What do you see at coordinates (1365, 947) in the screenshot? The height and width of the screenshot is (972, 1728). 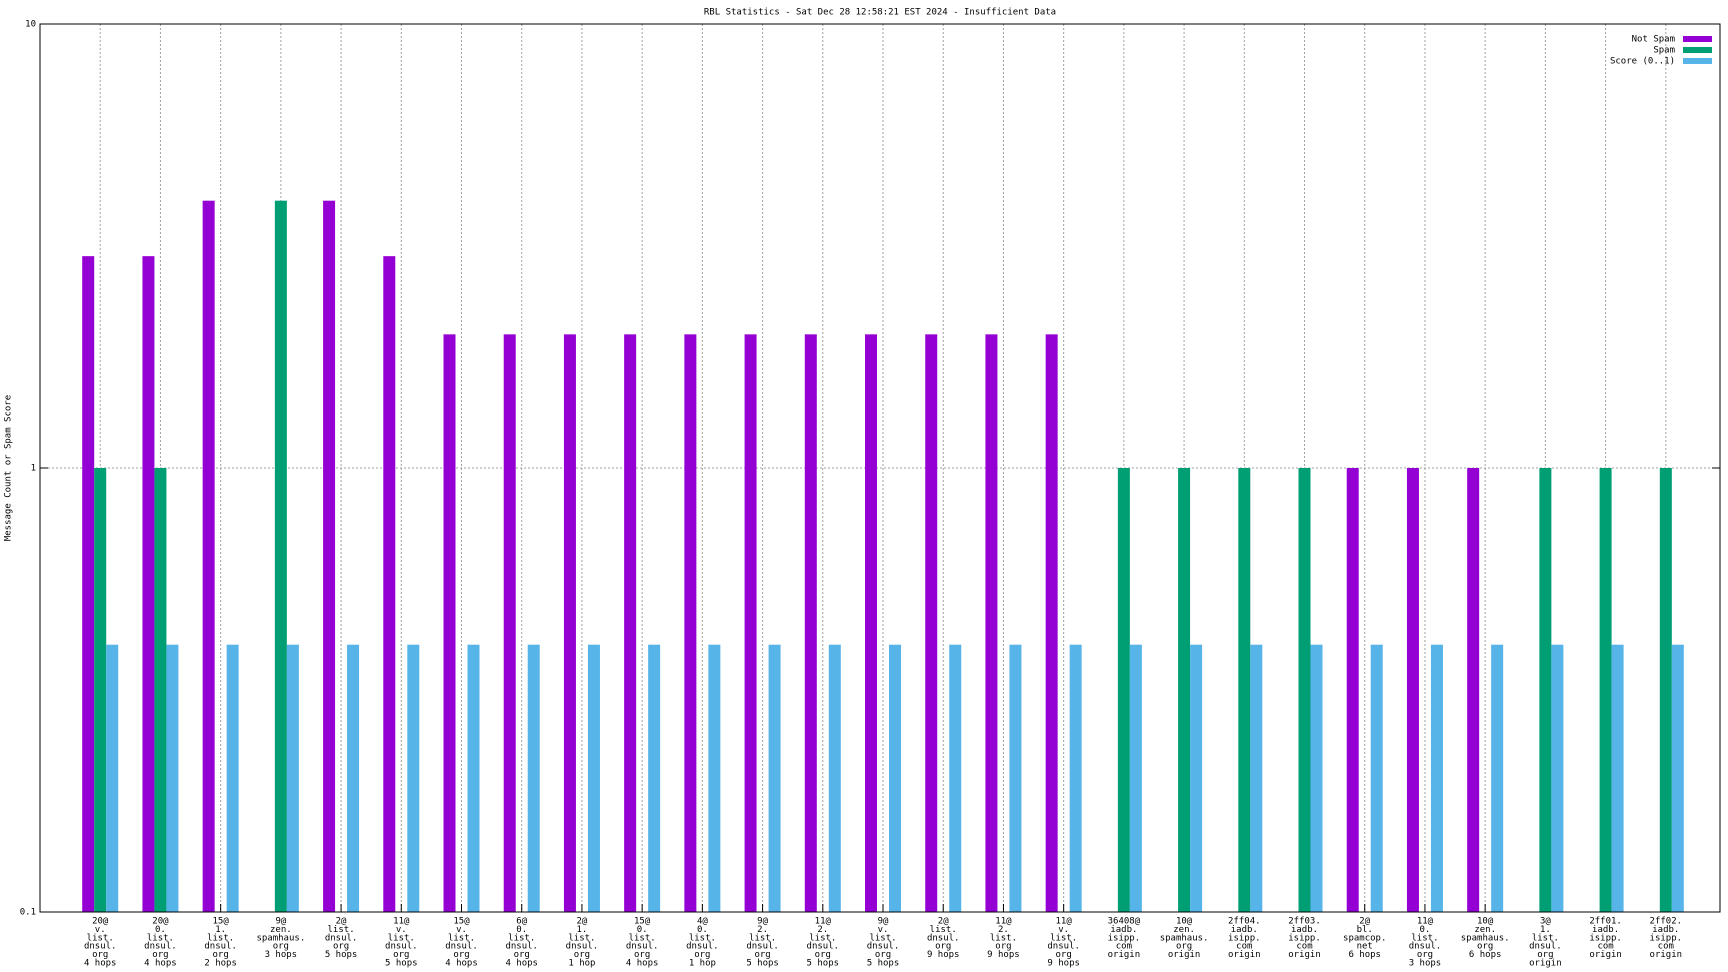 I see `x-tick-label: net` at bounding box center [1365, 947].